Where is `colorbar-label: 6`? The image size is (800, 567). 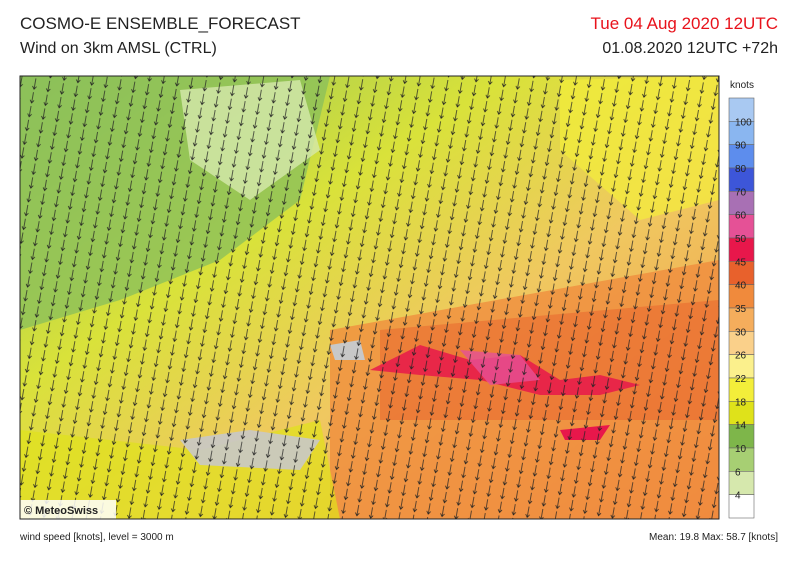
colorbar-label: 6 is located at coordinates (738, 472).